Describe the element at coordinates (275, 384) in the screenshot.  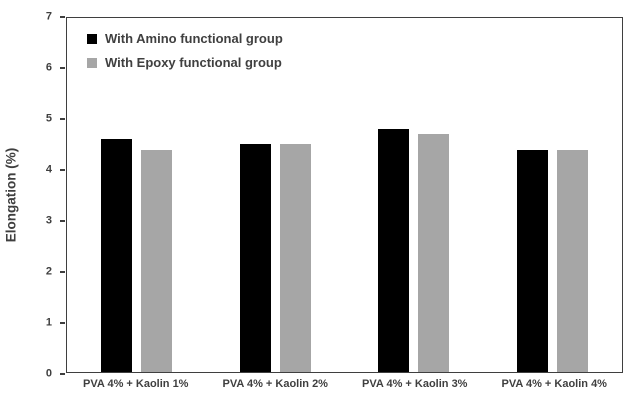
I see `x-category-label: PVA 4% + Kaolin 2%` at that location.